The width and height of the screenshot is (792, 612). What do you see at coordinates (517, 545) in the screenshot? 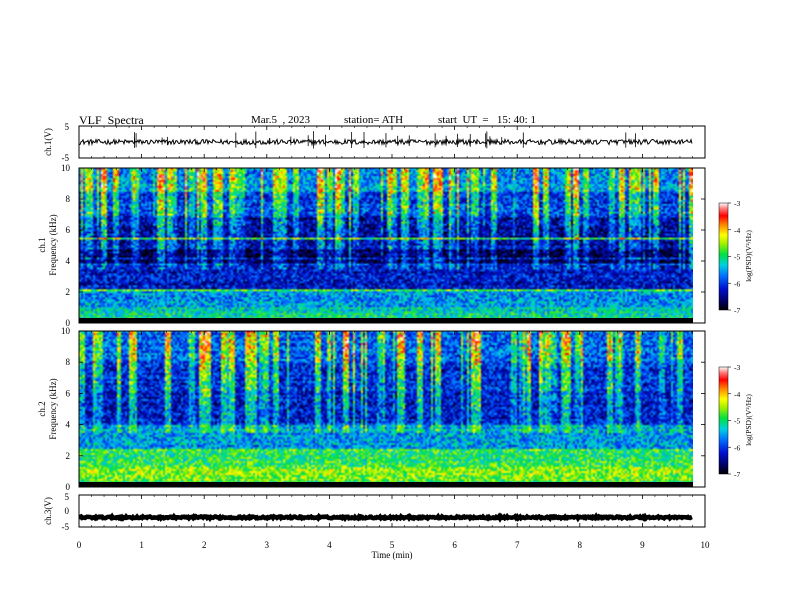
I see `x-tick-label: 7` at bounding box center [517, 545].